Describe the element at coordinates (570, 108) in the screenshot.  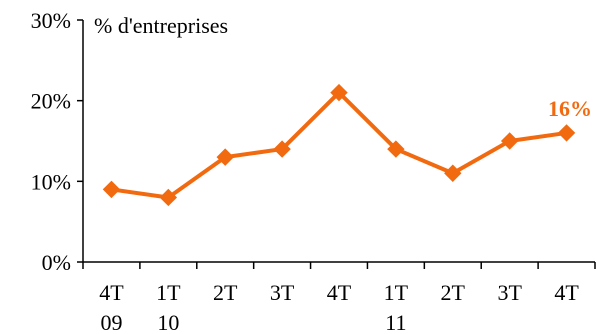
I see `last-value-label: 16%` at that location.